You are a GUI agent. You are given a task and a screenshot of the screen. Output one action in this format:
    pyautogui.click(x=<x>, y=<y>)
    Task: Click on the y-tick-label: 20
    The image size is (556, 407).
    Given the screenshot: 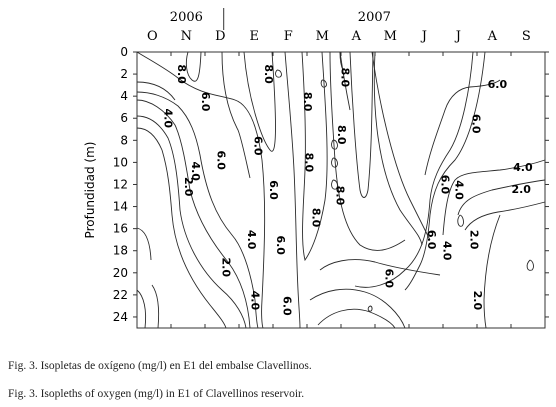 What is the action you would take?
    pyautogui.click(x=120, y=273)
    